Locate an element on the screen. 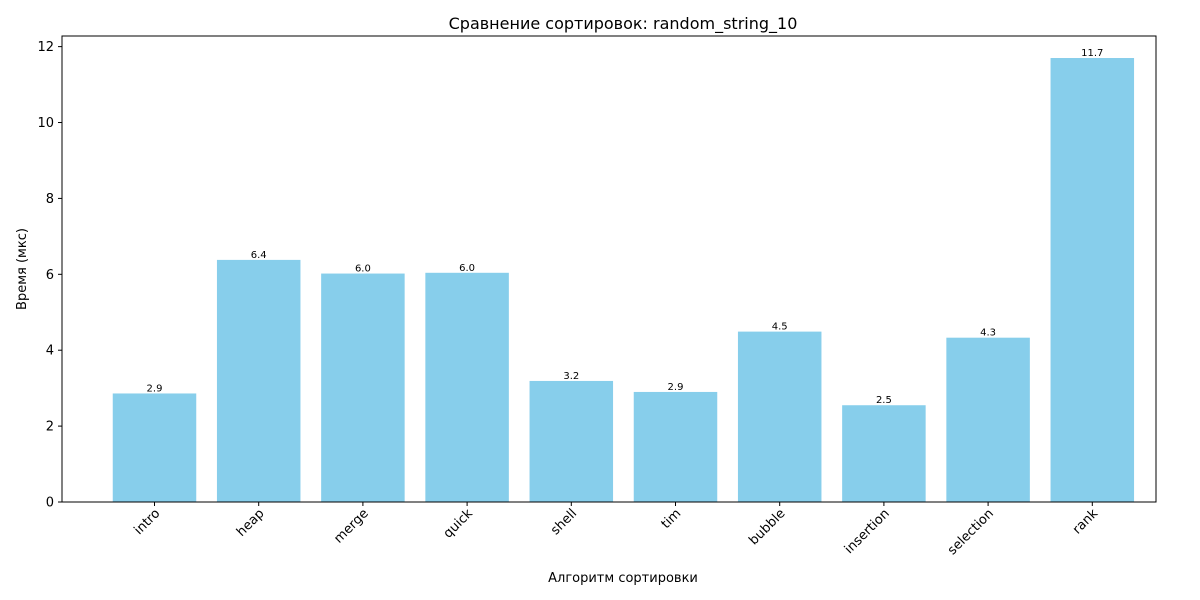 The height and width of the screenshot is (600, 1200). x-tick-label-bubble: bubble is located at coordinates (767, 527).